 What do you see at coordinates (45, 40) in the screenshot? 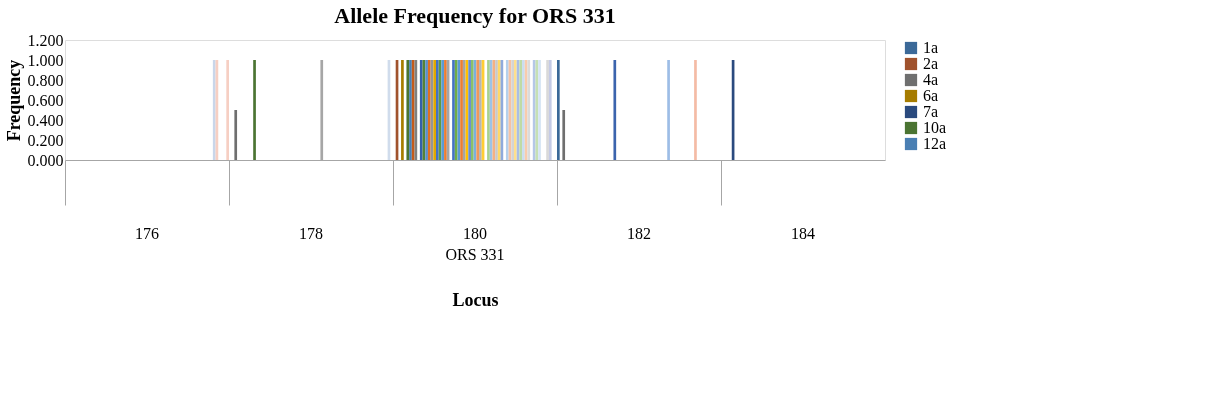
I see `y-tick-label: 1.200` at bounding box center [45, 40].